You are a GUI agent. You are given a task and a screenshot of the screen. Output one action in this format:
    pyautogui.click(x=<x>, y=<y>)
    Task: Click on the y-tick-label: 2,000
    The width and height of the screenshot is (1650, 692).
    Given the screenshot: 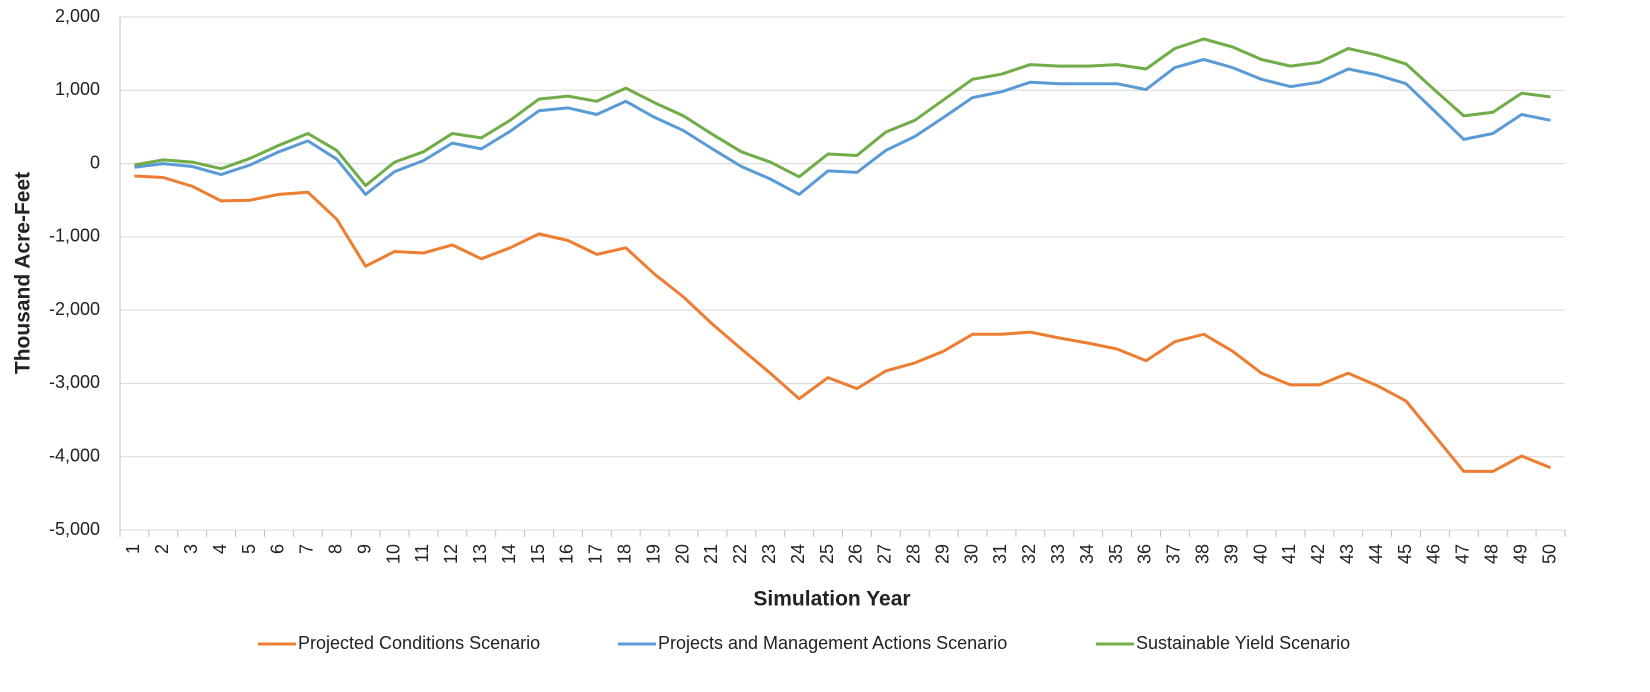 What is the action you would take?
    pyautogui.click(x=77, y=16)
    